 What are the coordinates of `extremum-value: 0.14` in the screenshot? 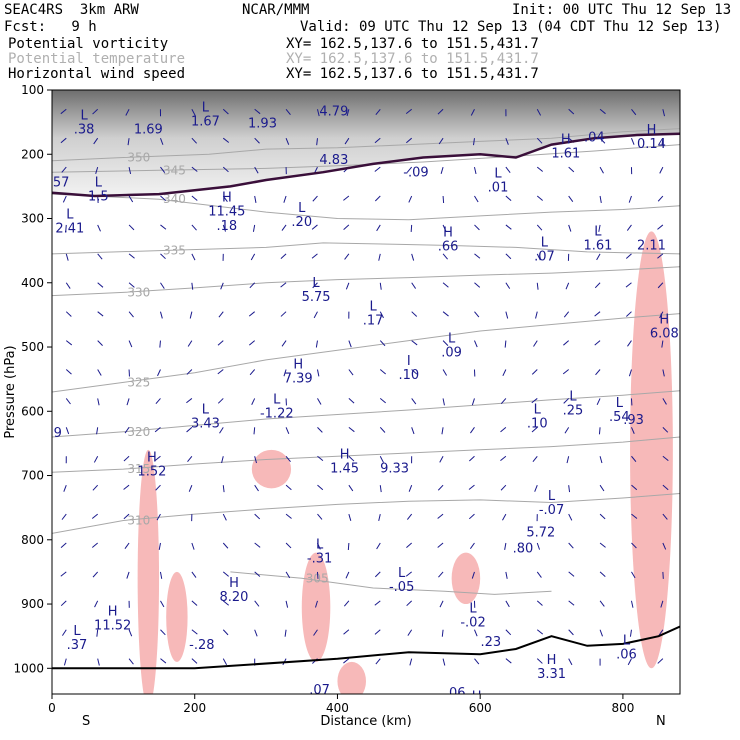 It's located at (651, 144).